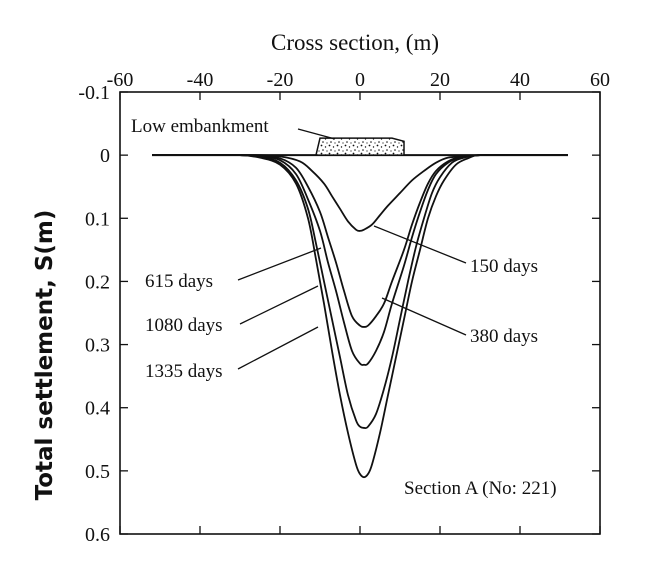 Image resolution: width=651 pixels, height=581 pixels. What do you see at coordinates (97, 282) in the screenshot?
I see `y-tick-label: 0.2` at bounding box center [97, 282].